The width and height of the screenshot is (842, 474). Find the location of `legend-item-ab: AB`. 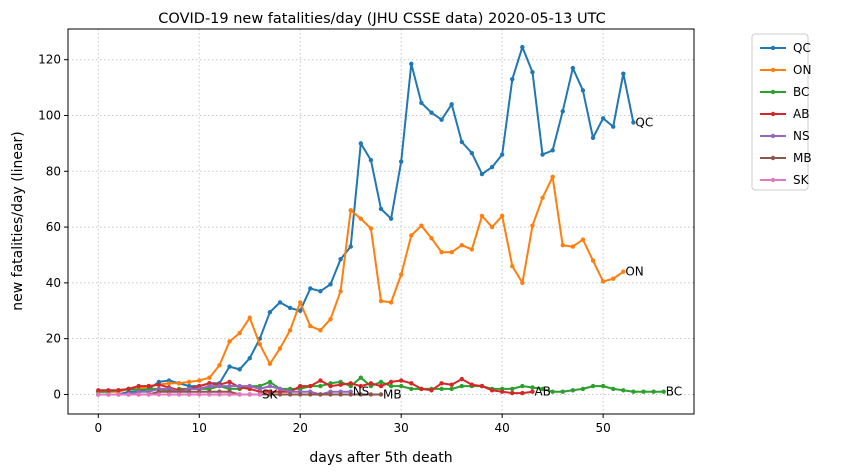

legend-item-ab: AB is located at coordinates (784, 114).